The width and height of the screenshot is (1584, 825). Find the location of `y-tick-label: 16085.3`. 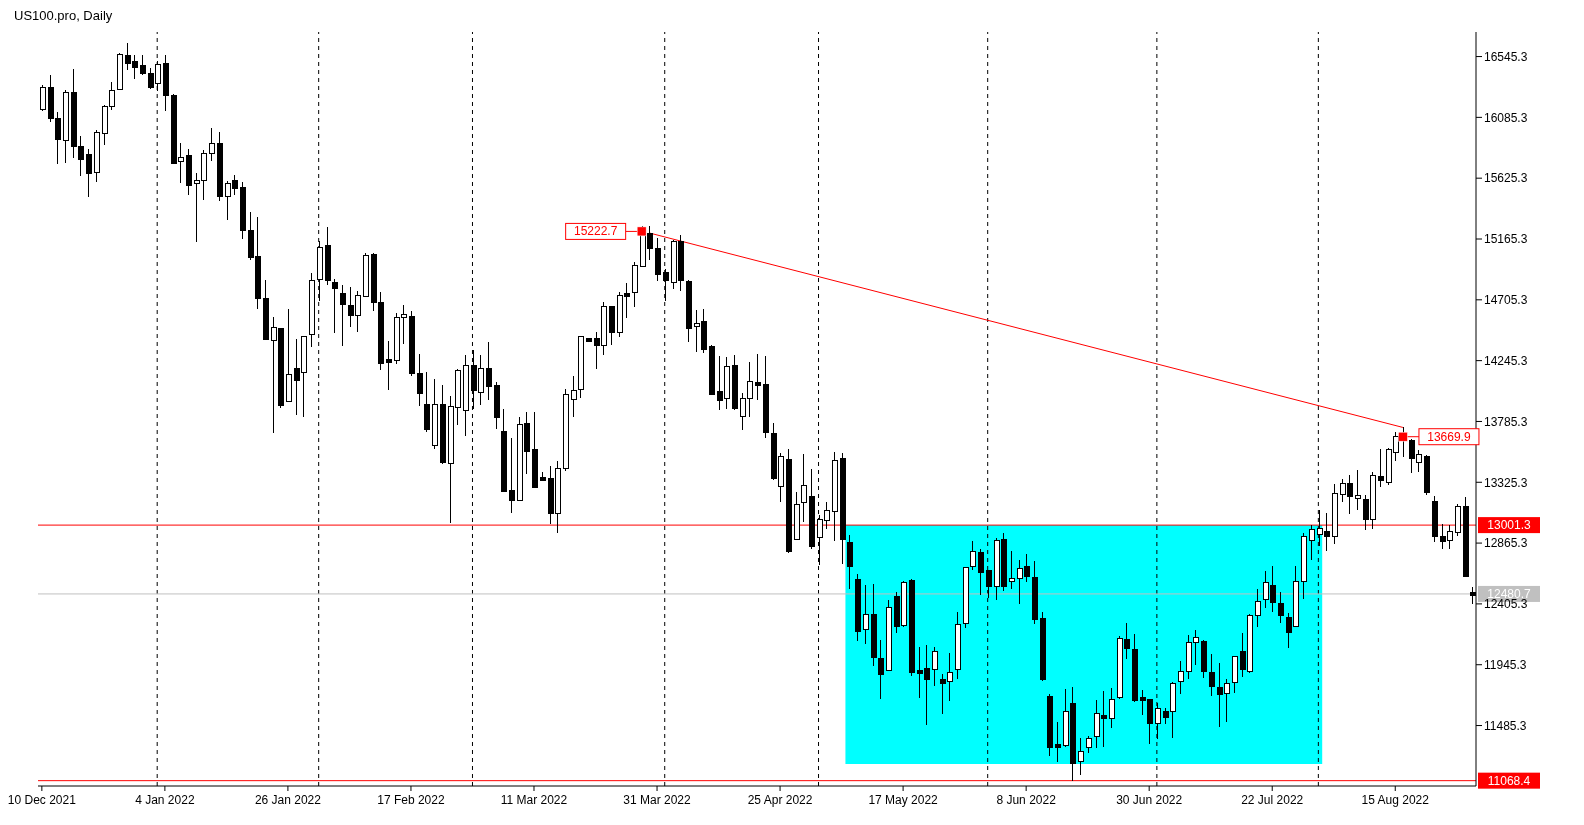

y-tick-label: 16085.3 is located at coordinates (1506, 117).